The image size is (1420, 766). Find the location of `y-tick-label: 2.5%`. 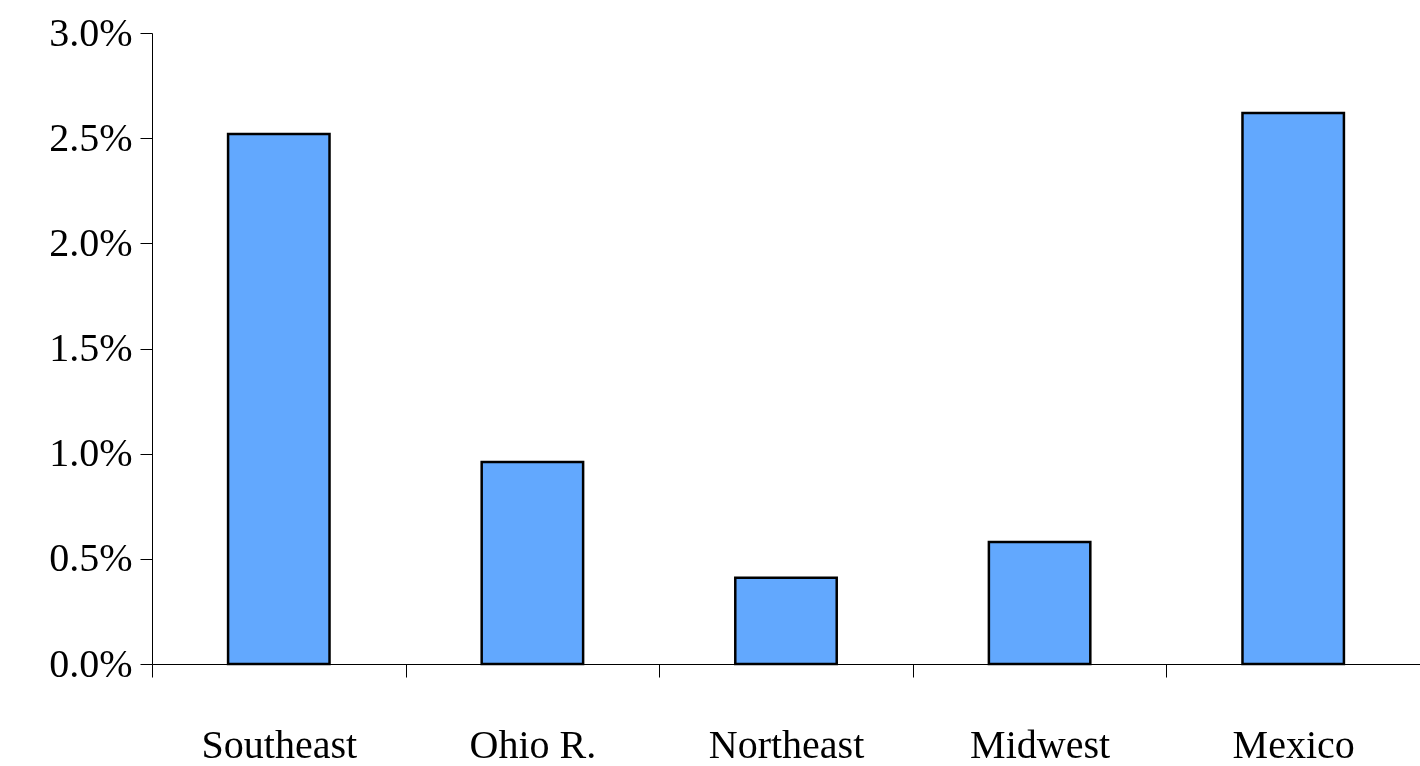

y-tick-label: 2.5% is located at coordinates (91, 137).